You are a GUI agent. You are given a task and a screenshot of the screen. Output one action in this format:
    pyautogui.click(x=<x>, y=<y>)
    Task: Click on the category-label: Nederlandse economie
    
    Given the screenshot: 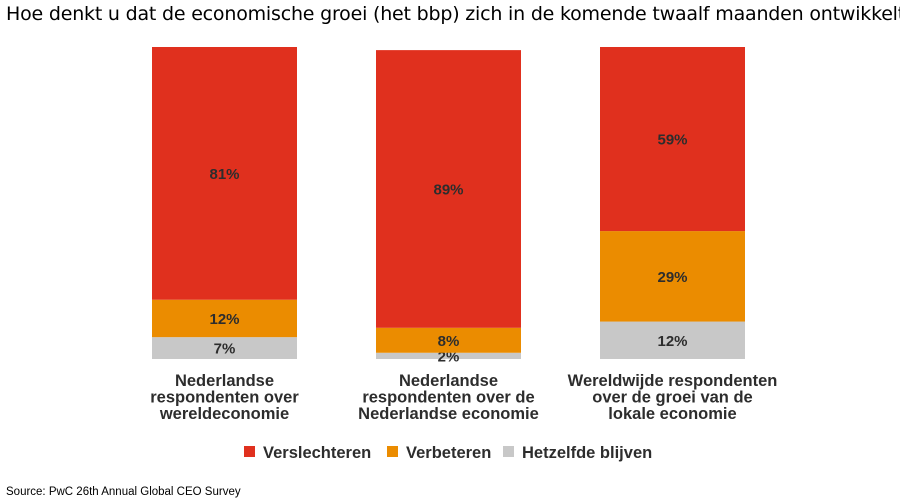 What is the action you would take?
    pyautogui.click(x=448, y=414)
    